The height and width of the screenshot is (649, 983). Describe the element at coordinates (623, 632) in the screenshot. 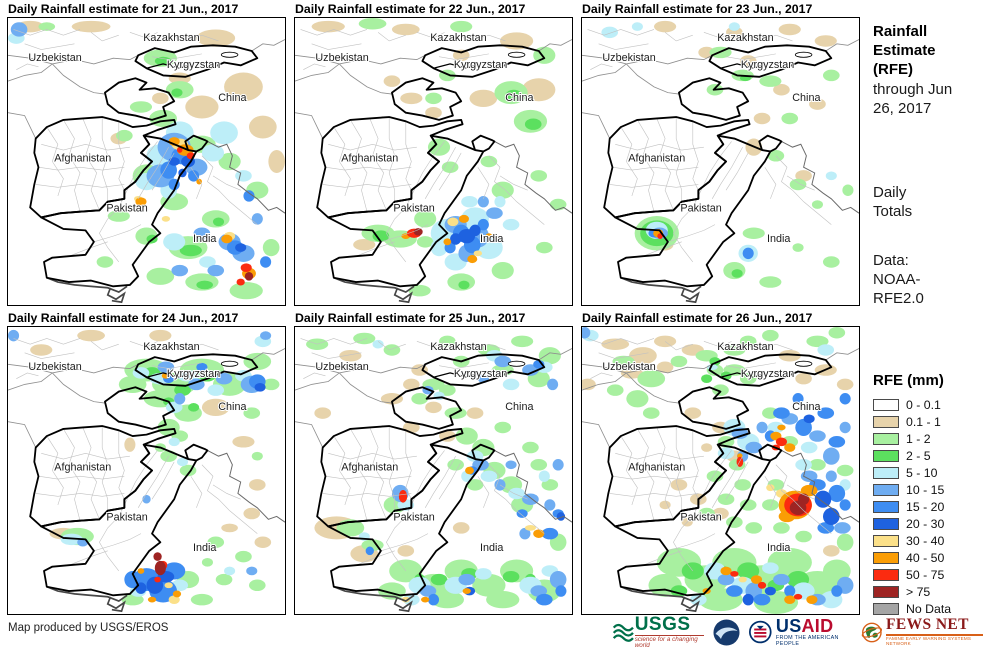

I see `usgs-wave-icon` at that location.